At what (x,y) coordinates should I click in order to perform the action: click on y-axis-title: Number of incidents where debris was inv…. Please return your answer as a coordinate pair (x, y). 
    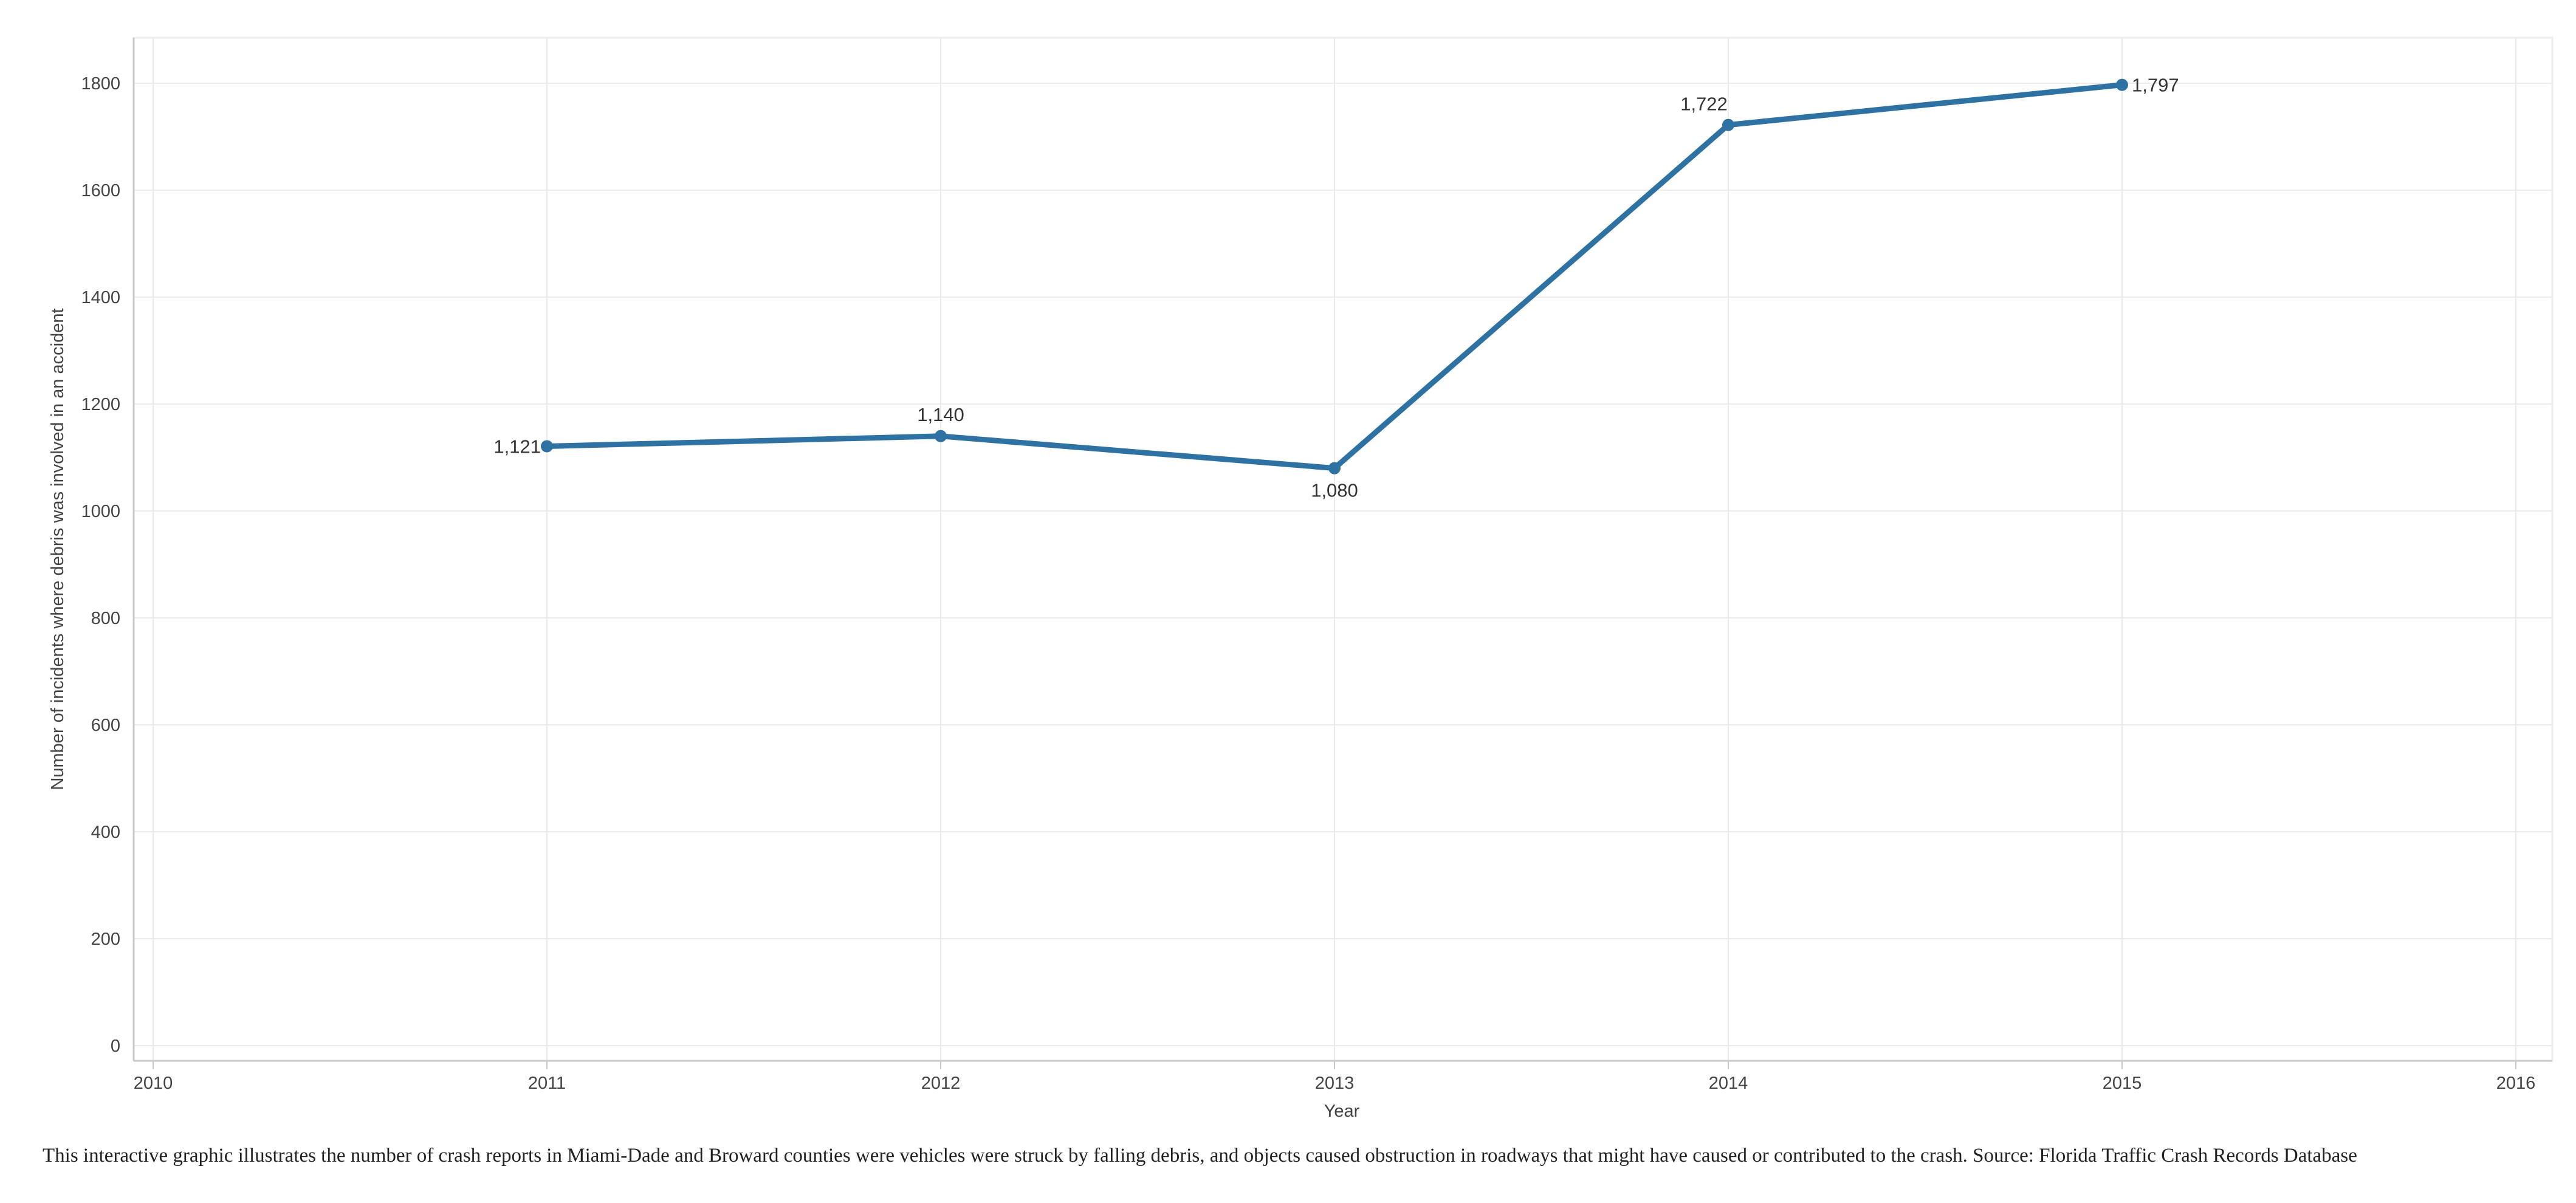
    Looking at the image, I should click on (57, 549).